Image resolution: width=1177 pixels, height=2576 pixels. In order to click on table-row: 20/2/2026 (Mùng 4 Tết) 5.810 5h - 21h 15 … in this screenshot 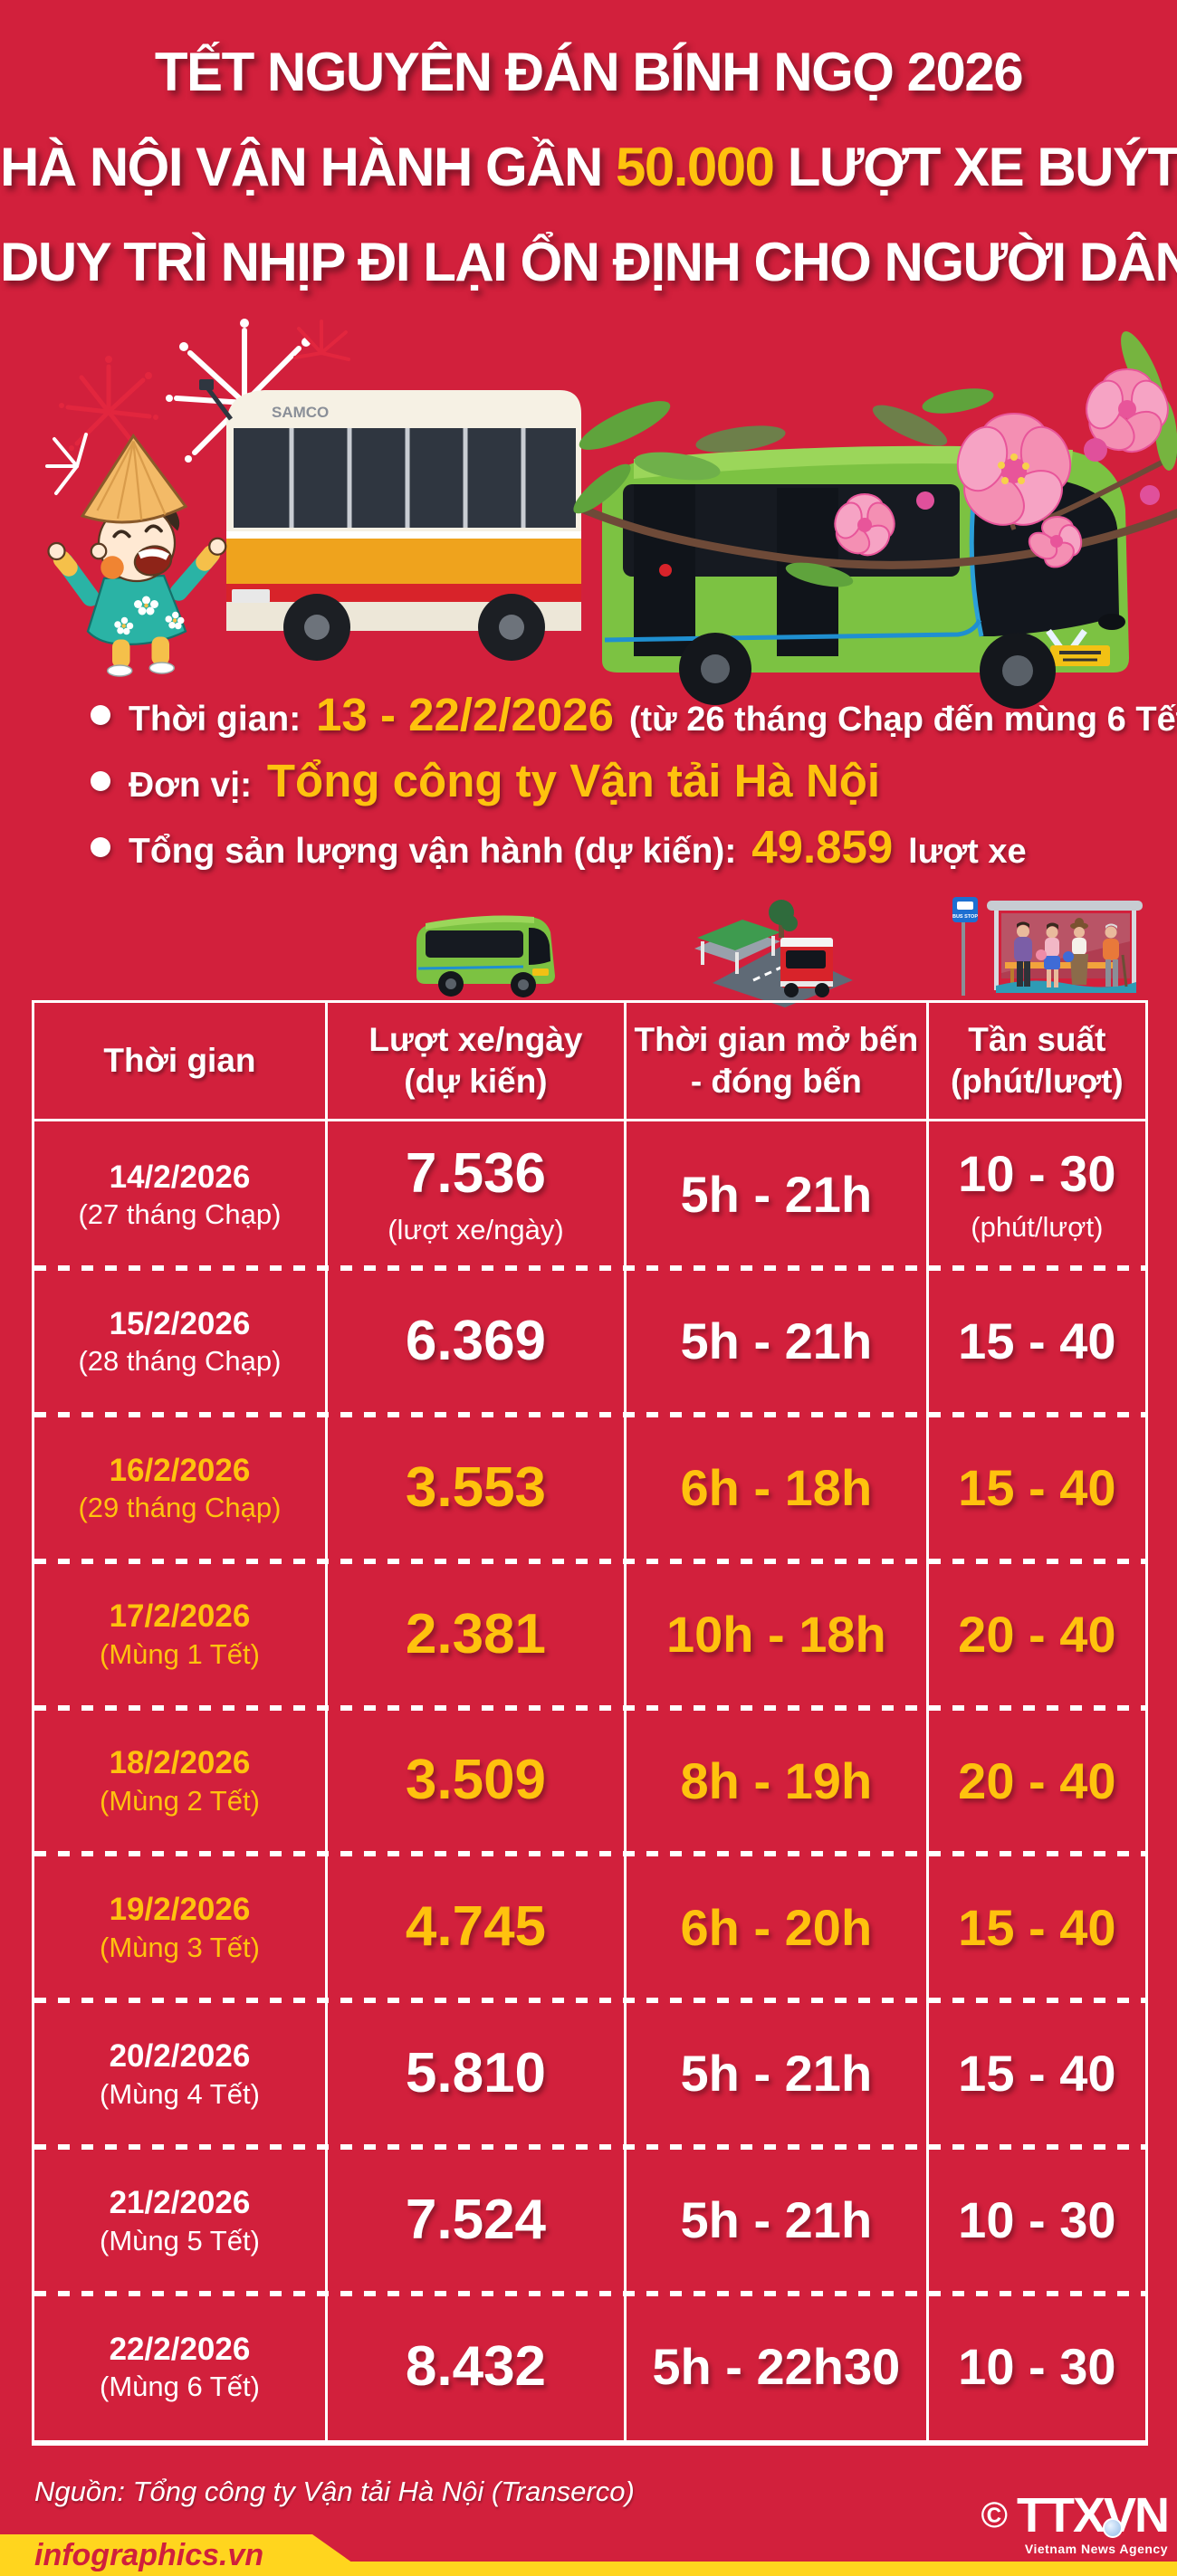, I will do `click(589, 2075)`.